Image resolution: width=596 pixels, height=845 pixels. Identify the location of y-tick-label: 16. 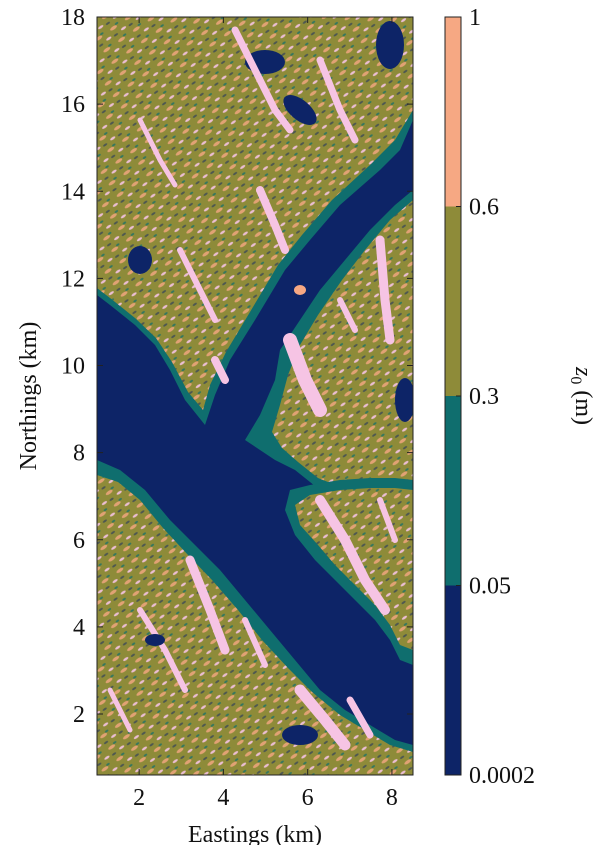
(73, 105).